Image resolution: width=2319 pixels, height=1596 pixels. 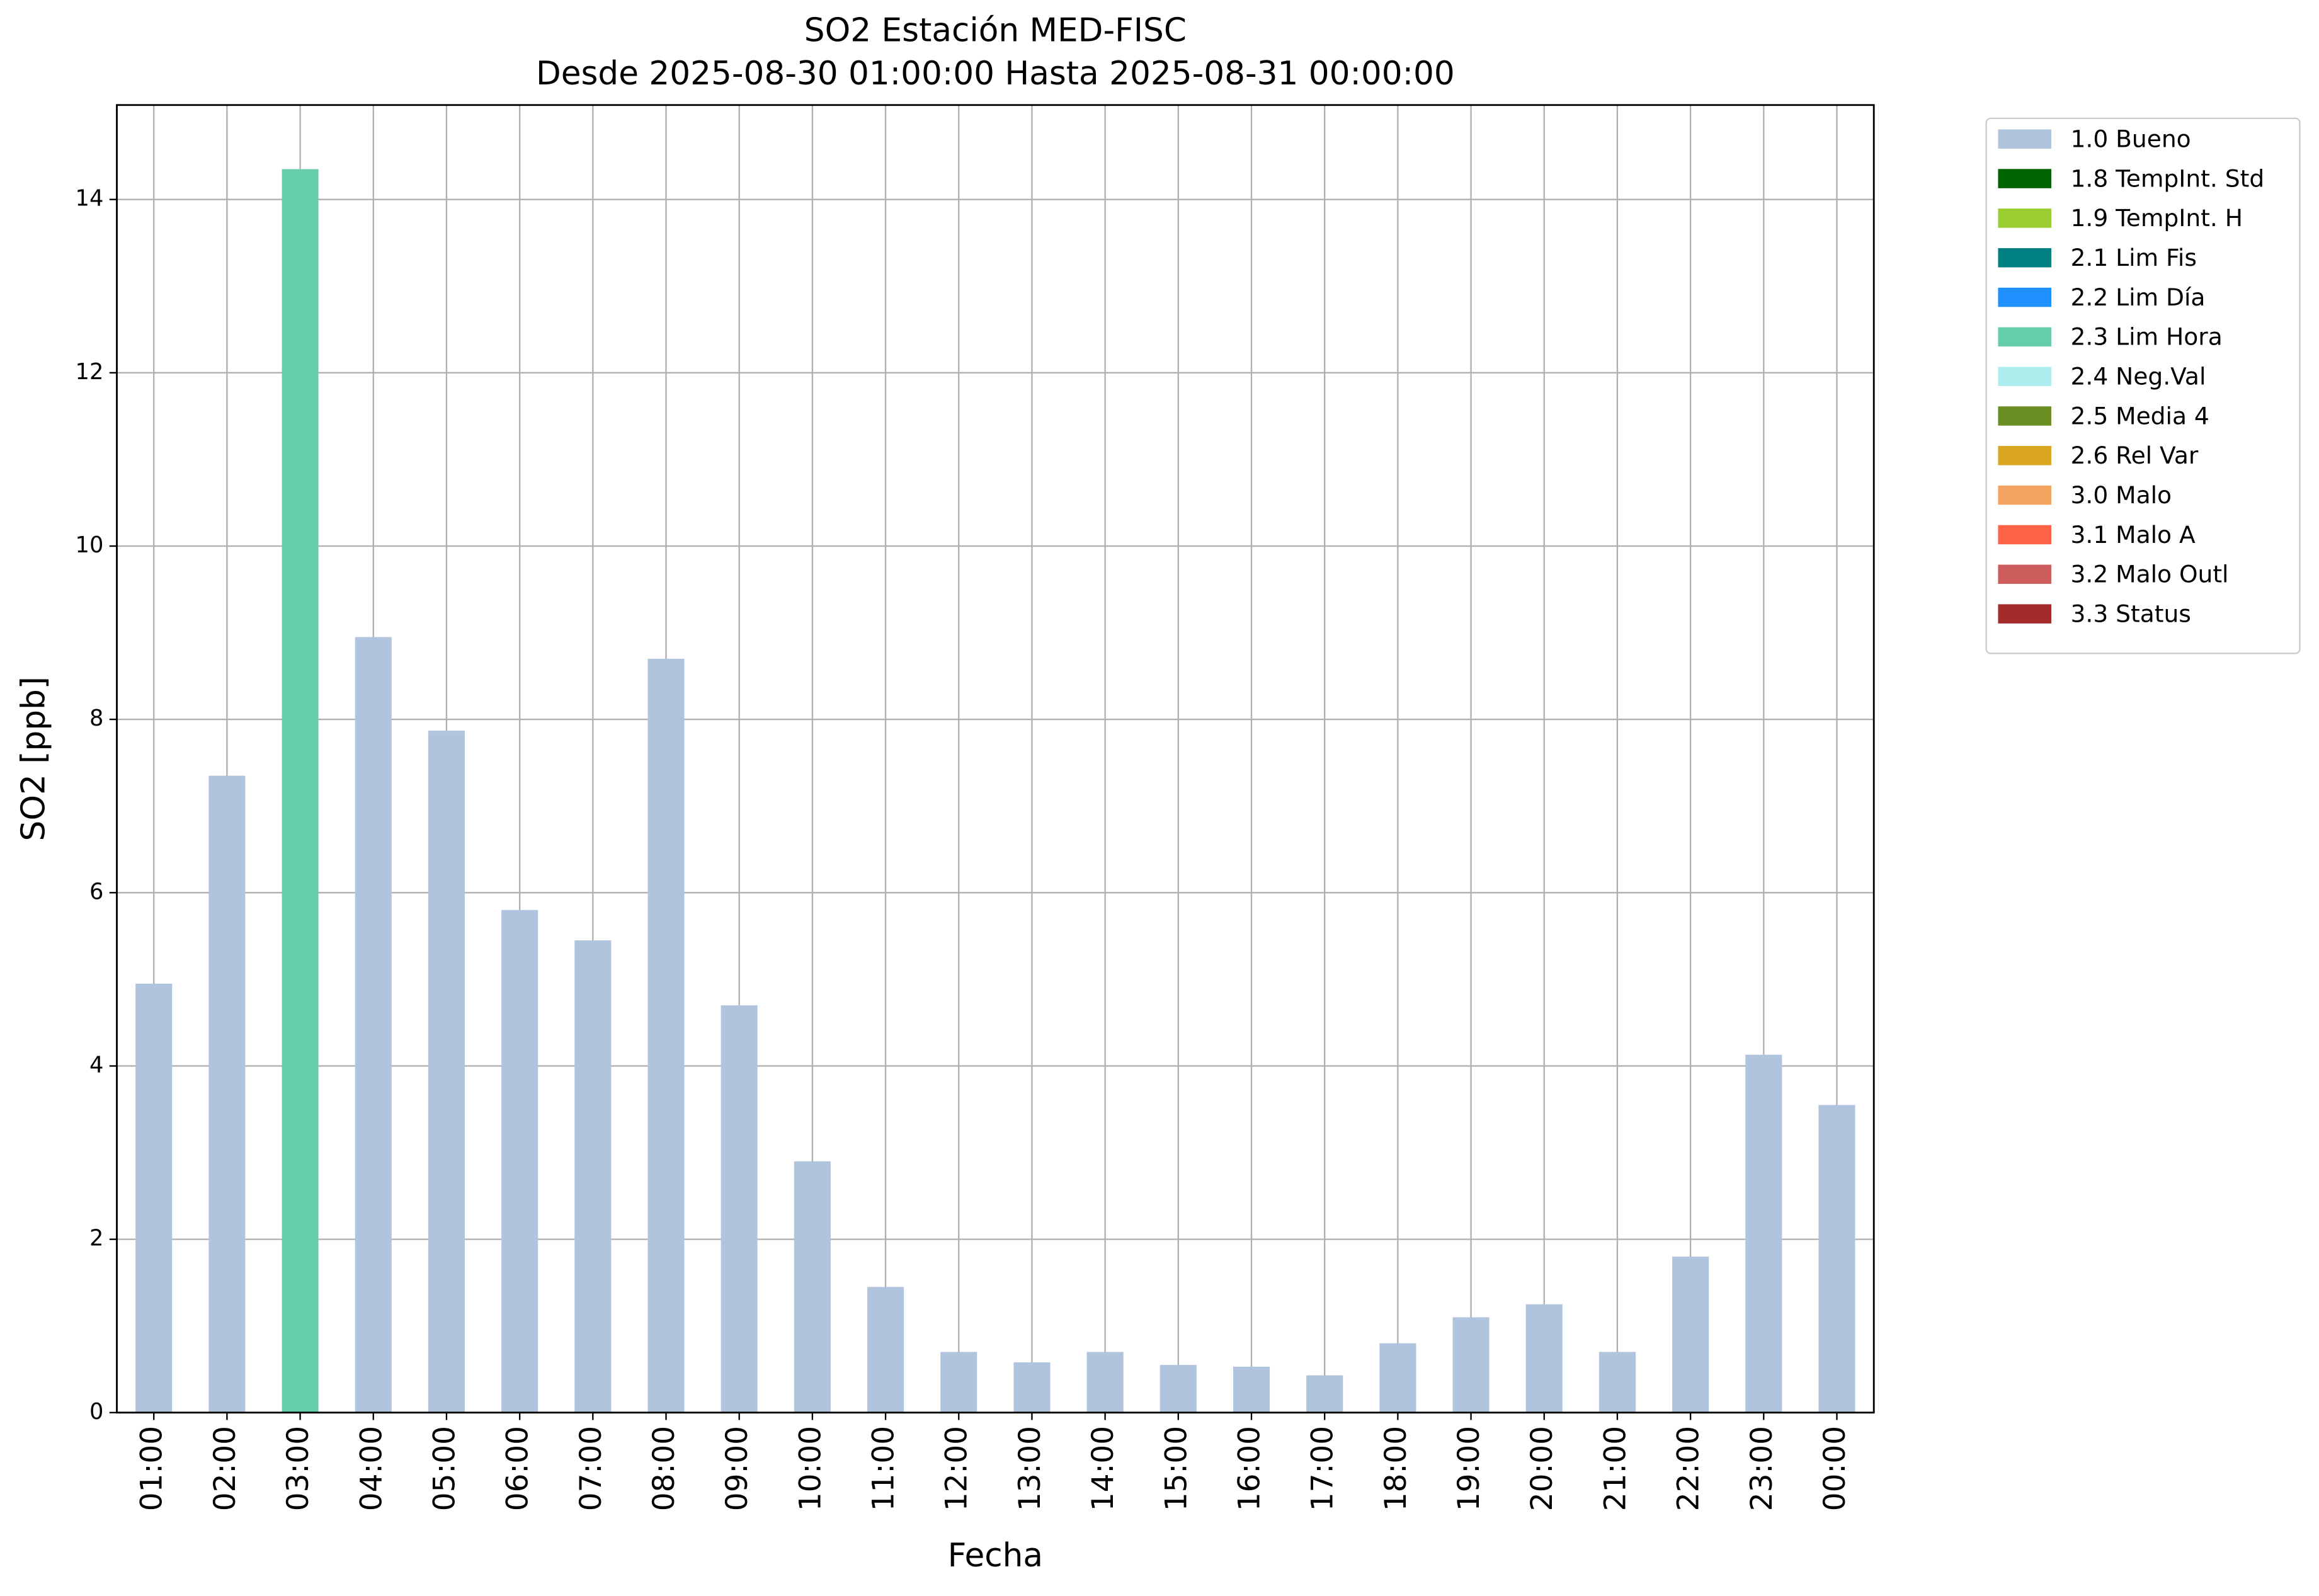 What do you see at coordinates (1176, 1468) in the screenshot?
I see `x-tick-label: 15:00` at bounding box center [1176, 1468].